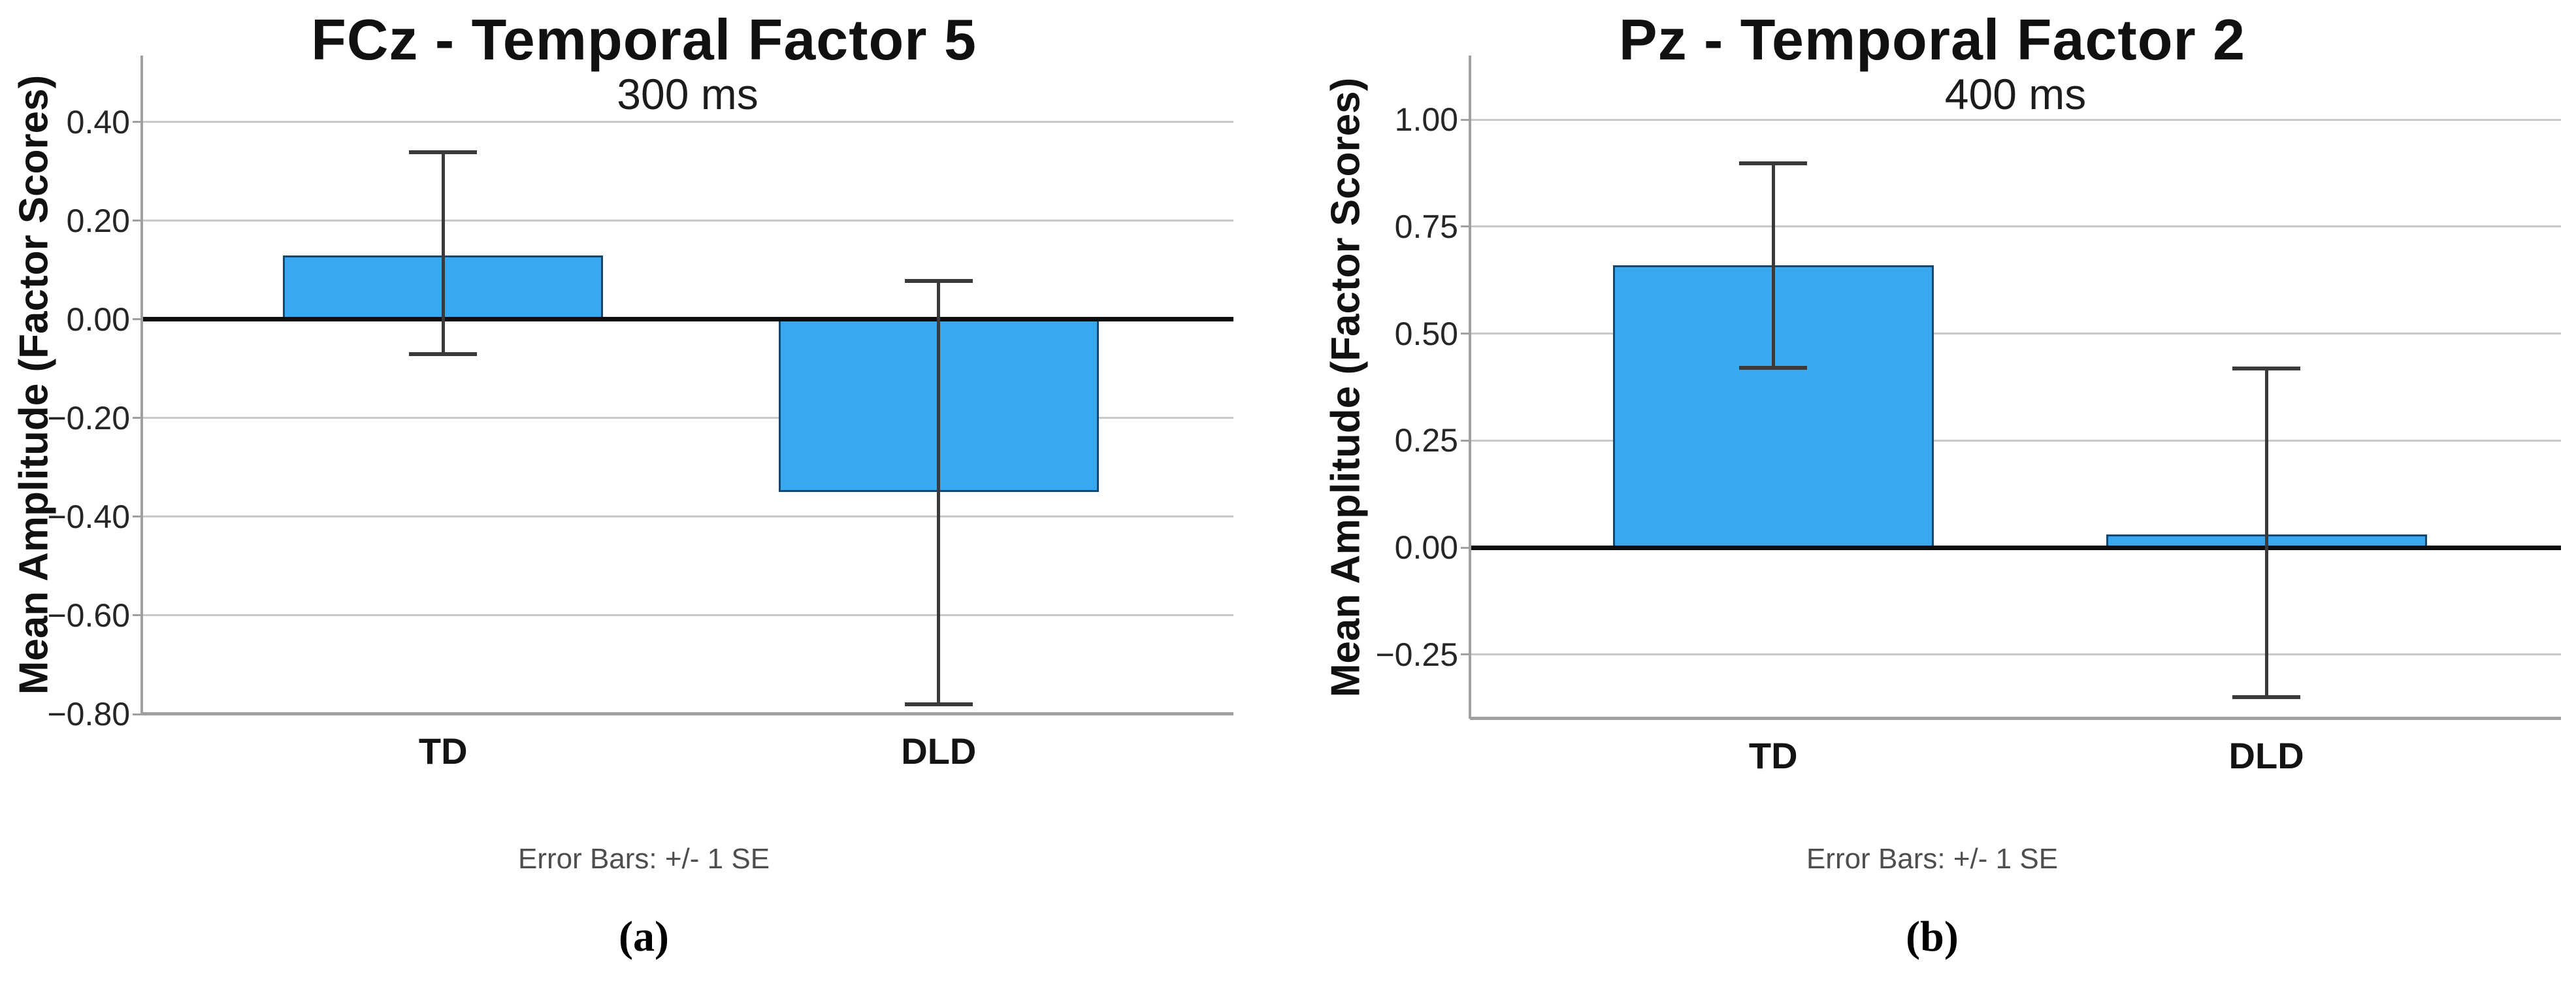 The height and width of the screenshot is (982, 2576). What do you see at coordinates (1426, 120) in the screenshot?
I see `y-tick-label: 1.00` at bounding box center [1426, 120].